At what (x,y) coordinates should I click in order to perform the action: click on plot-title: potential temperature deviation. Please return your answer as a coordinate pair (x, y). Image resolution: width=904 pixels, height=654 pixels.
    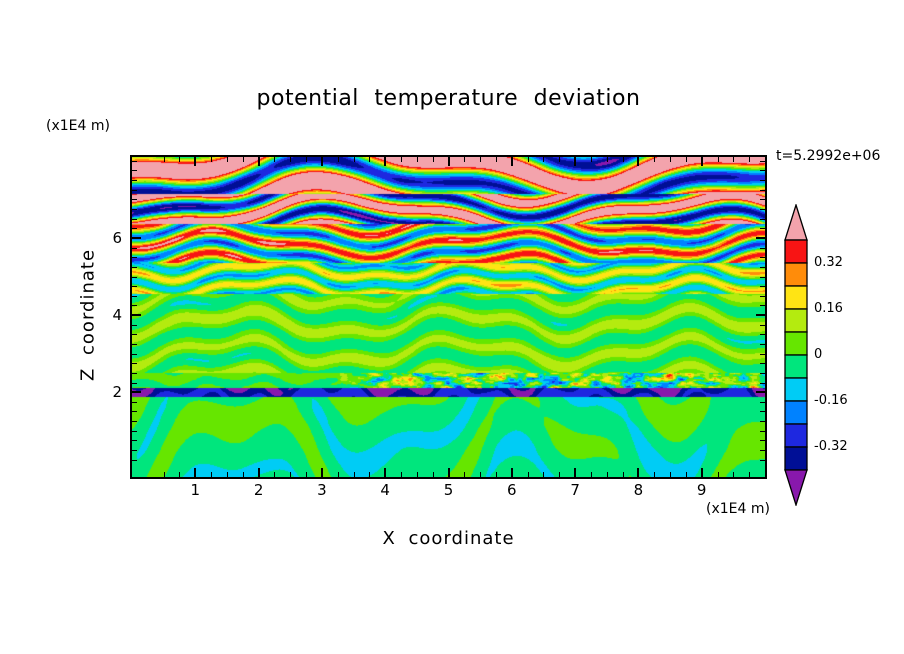
    Looking at the image, I should click on (448, 98).